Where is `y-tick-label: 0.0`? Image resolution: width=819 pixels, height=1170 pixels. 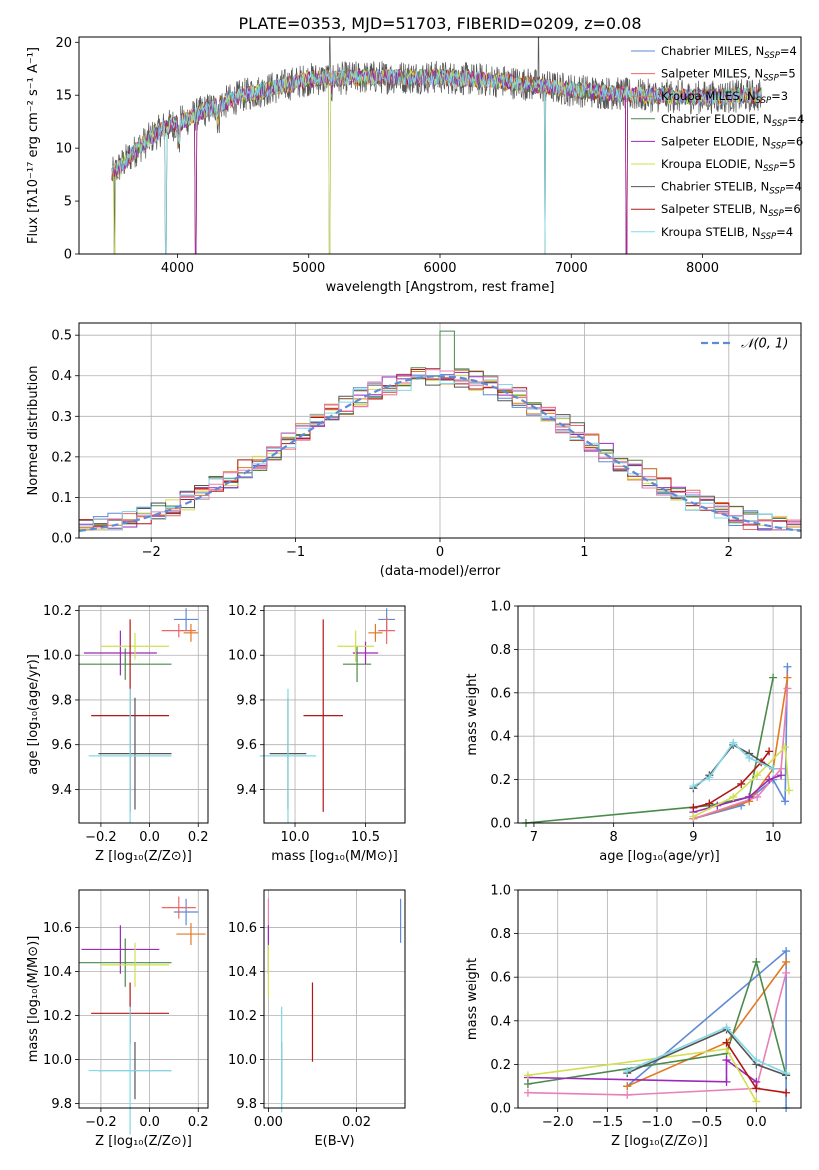 y-tick-label: 0.0 is located at coordinates (500, 824).